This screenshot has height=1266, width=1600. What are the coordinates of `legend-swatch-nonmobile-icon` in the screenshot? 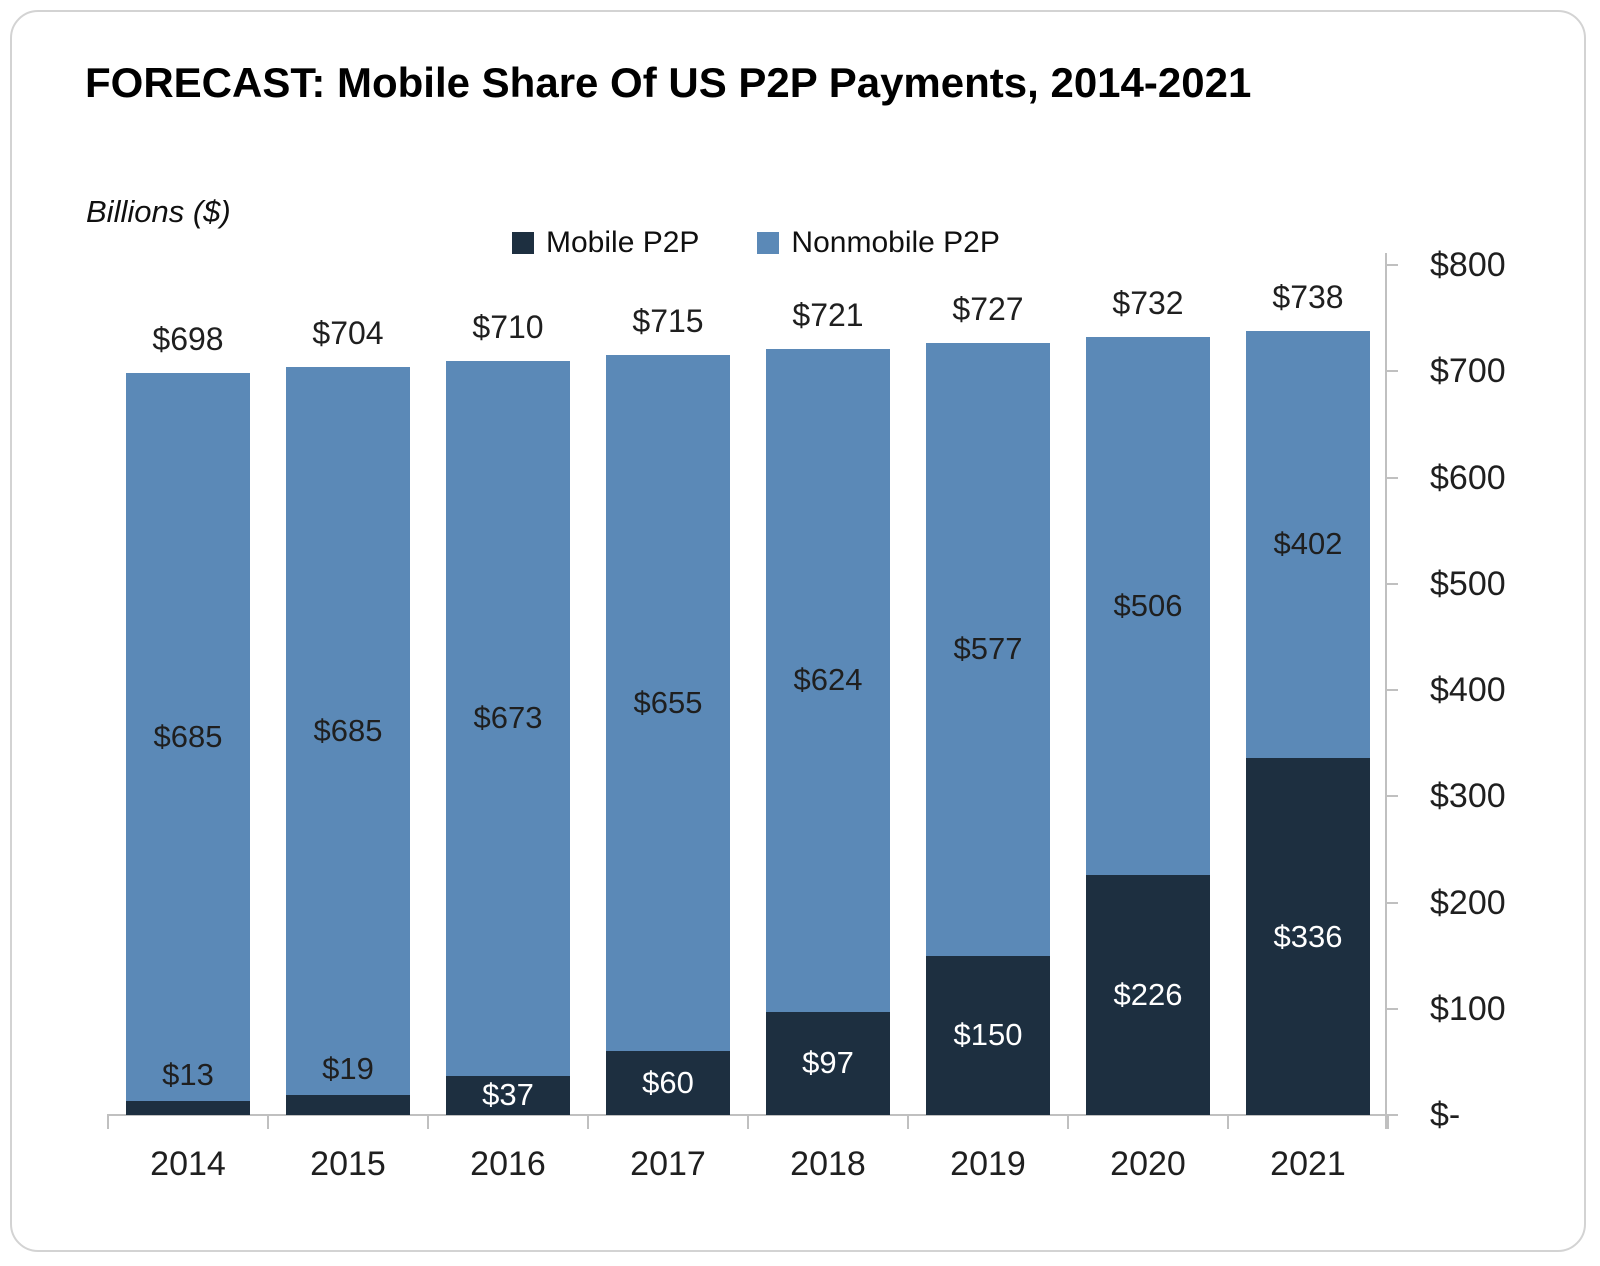 It's located at (768, 243).